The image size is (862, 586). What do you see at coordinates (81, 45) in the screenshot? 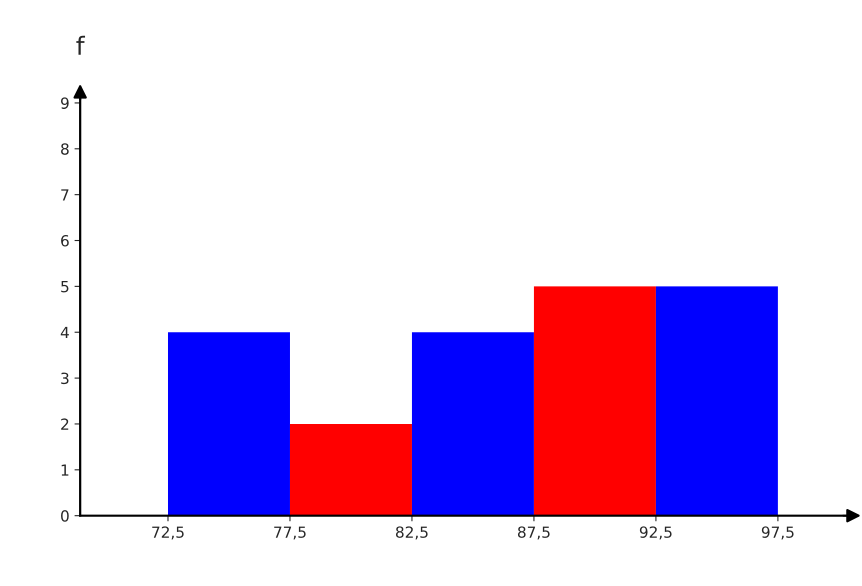
I see `y-axis-title: f` at bounding box center [81, 45].